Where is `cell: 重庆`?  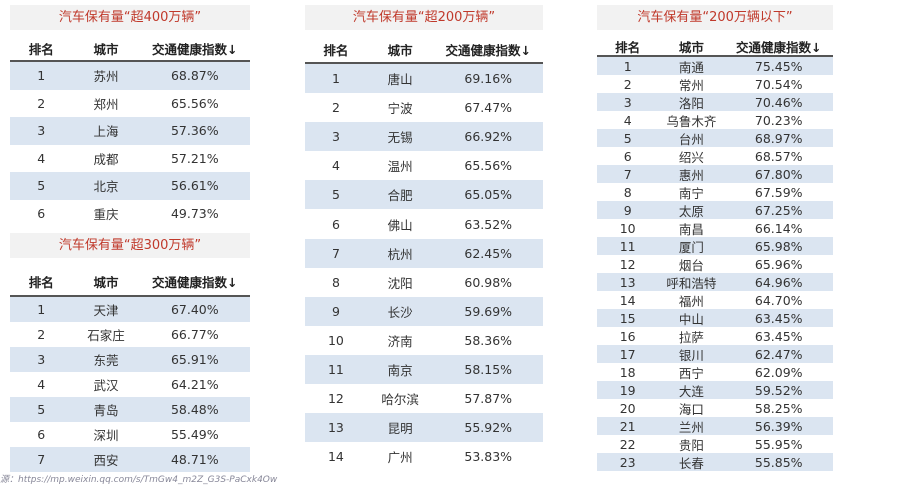
cell: 重庆 is located at coordinates (106, 214).